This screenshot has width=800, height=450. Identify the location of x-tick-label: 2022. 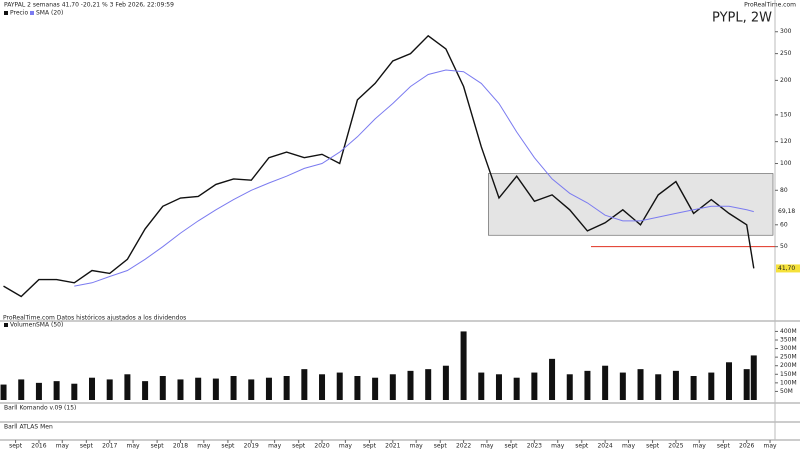
(463, 446).